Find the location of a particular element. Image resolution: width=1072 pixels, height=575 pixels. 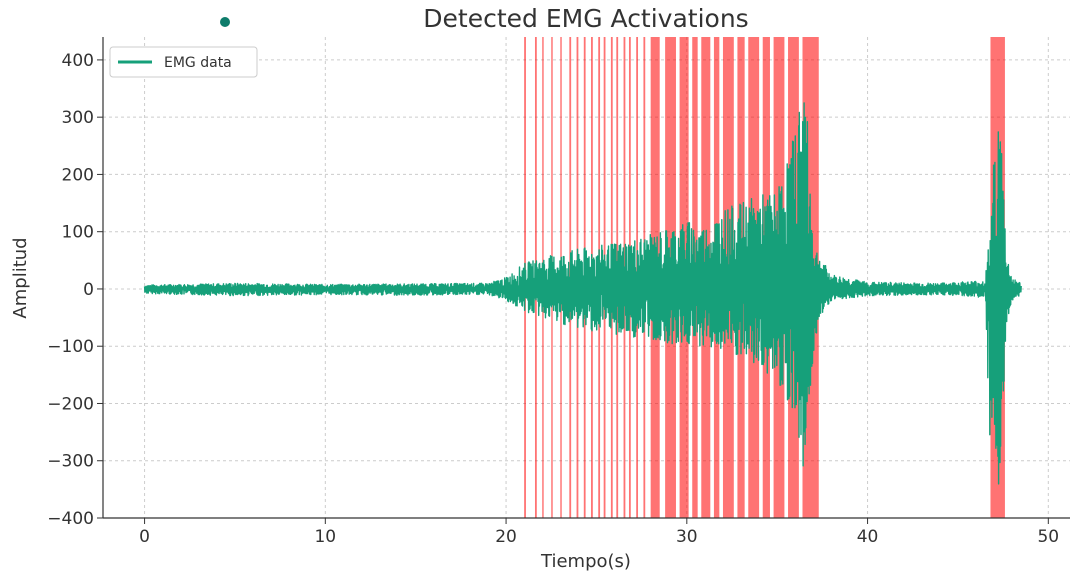

y-tick-label: −400 is located at coordinates (70, 519).